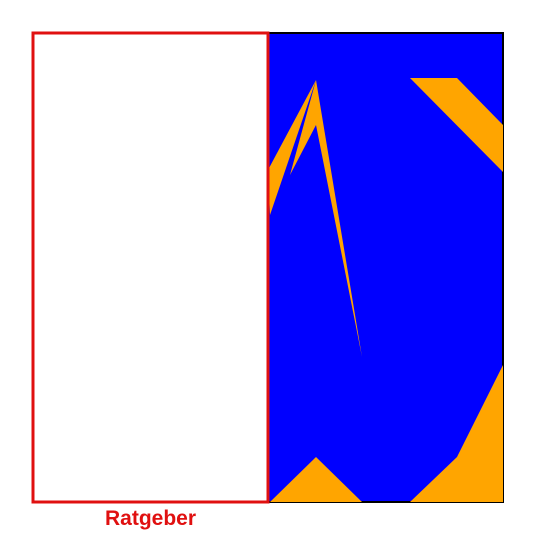  I want to click on shape-bottom-triangle, so click(316, 479).